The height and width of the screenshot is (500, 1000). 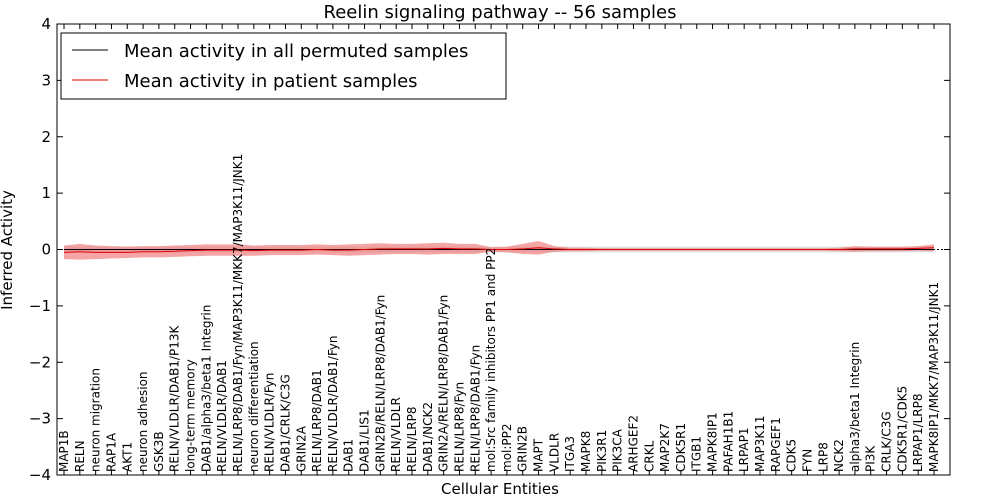 I want to click on x-tick-label: mol:PP2, so click(x=507, y=447).